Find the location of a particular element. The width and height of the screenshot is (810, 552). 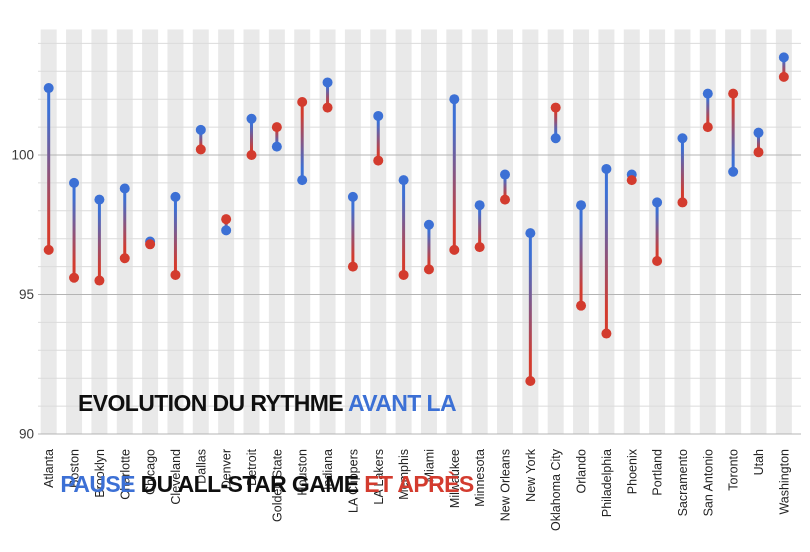

dot-after-san-antonio is located at coordinates (707, 127).